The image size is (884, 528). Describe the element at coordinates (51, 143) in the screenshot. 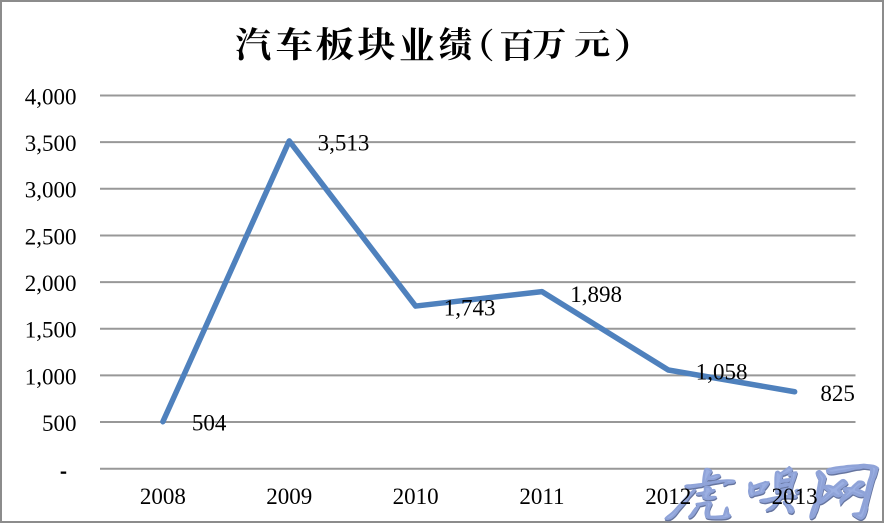

I see `svg-text: 3,500` at that location.